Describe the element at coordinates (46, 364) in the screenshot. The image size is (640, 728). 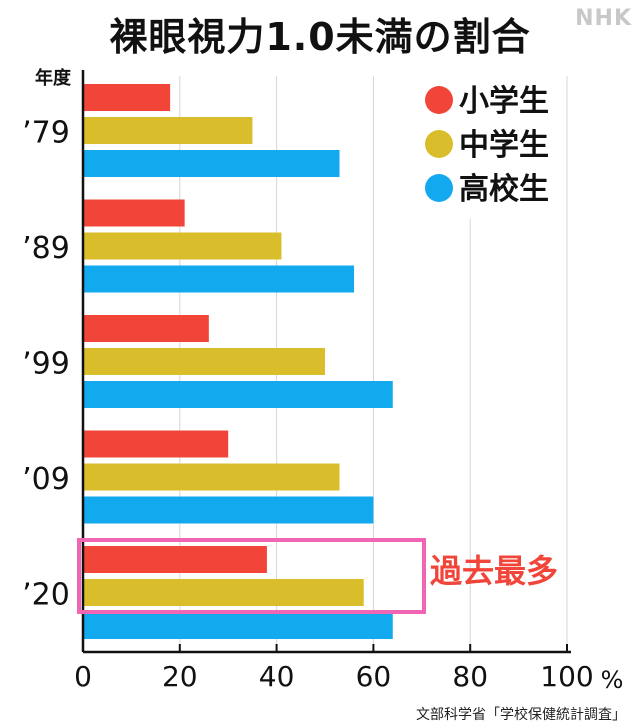
I see `category-label: ’99` at that location.